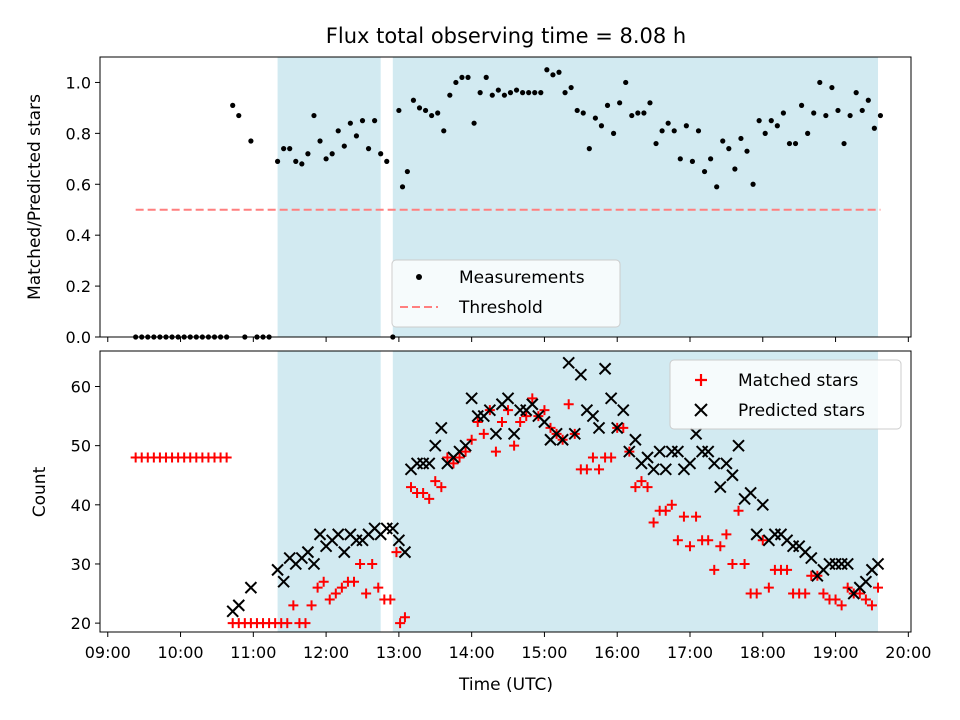  What do you see at coordinates (522, 278) in the screenshot?
I see `legend-measurements-label: Measurements` at bounding box center [522, 278].